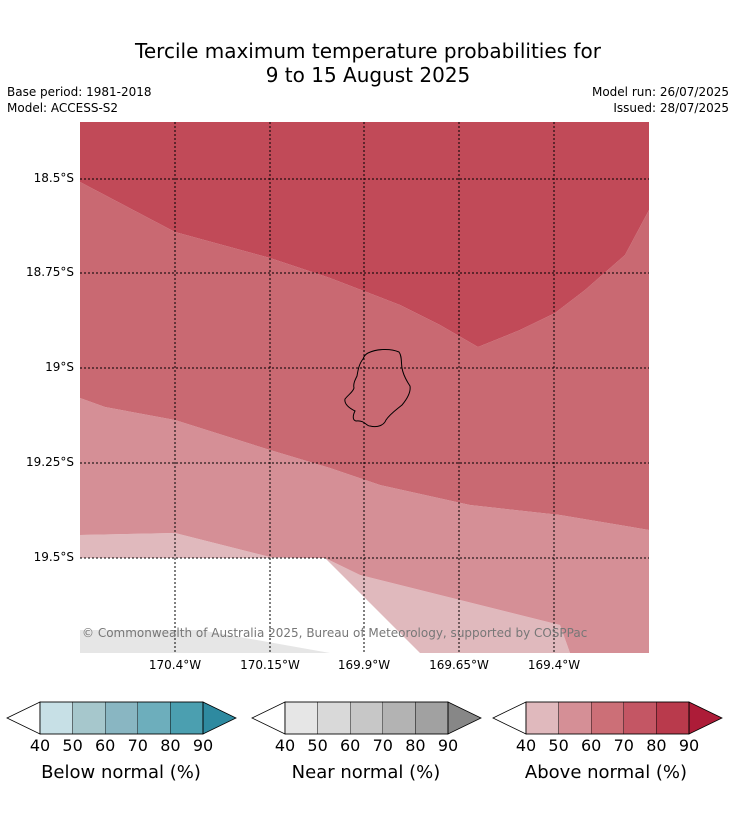 Image resolution: width=736 pixels, height=816 pixels. Describe the element at coordinates (63, 108) in the screenshot. I see `model-name: Model: ACCESS-S2` at that location.